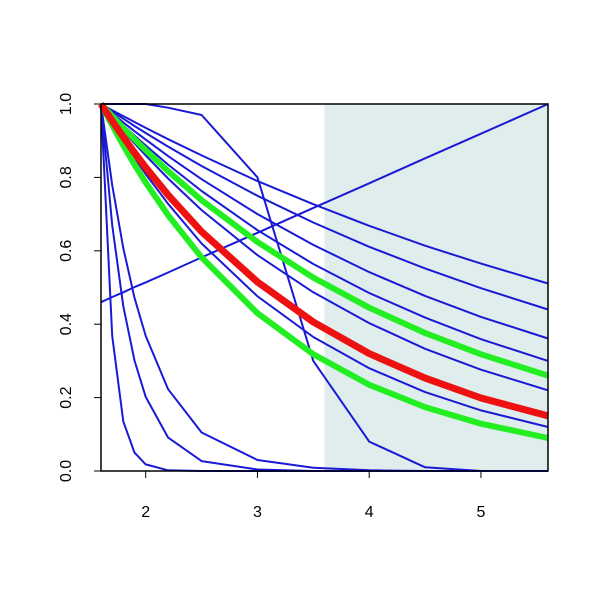 Image resolution: width=600 pixels, height=600 pixels. I want to click on y-tick-label: 0.6, so click(66, 251).